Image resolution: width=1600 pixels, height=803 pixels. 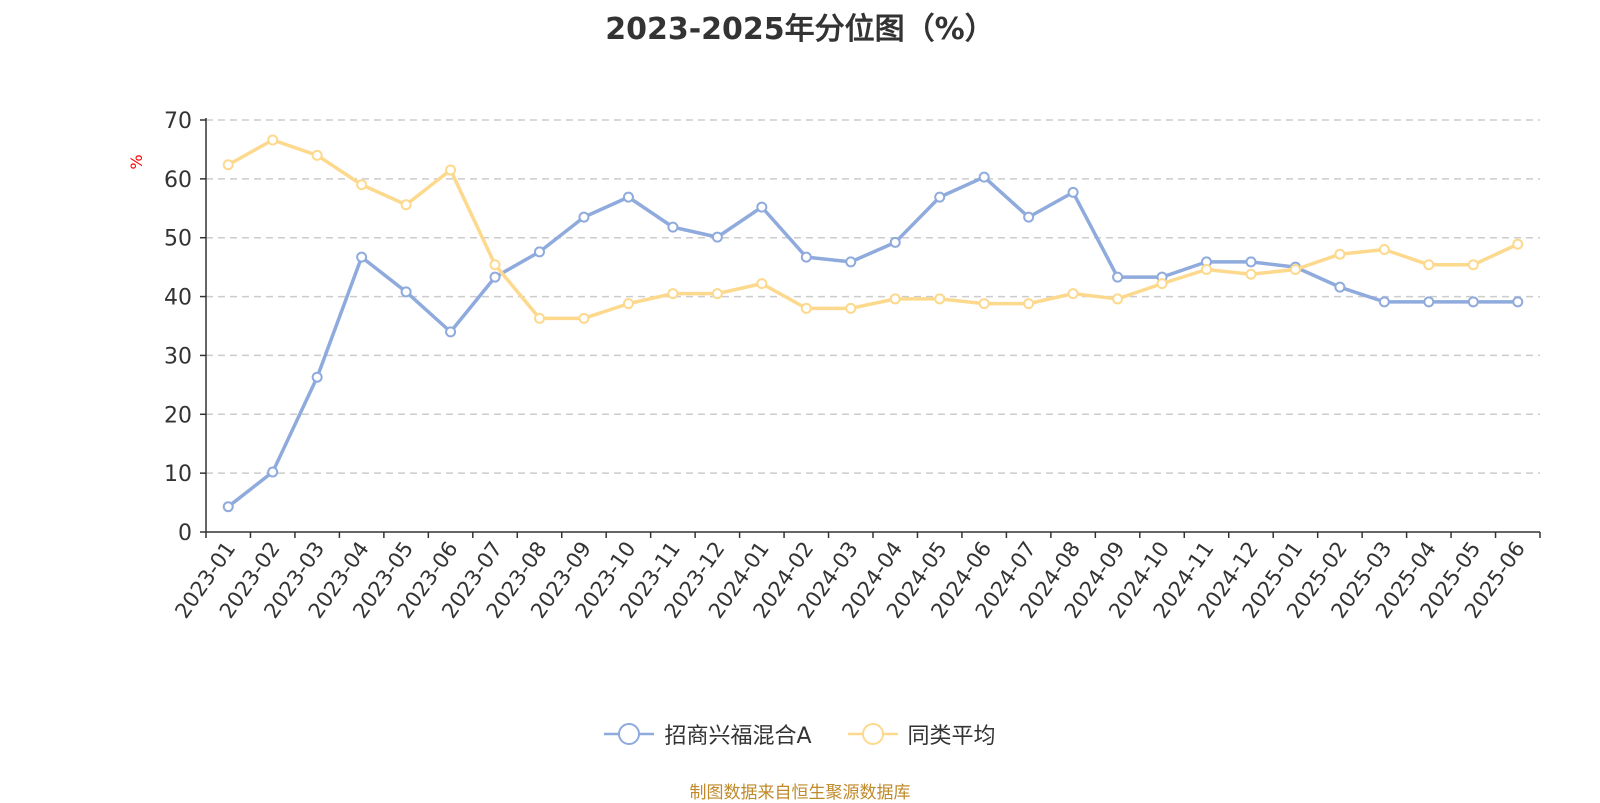 What do you see at coordinates (185, 533) in the screenshot?
I see `y-tick-label: 0` at bounding box center [185, 533].